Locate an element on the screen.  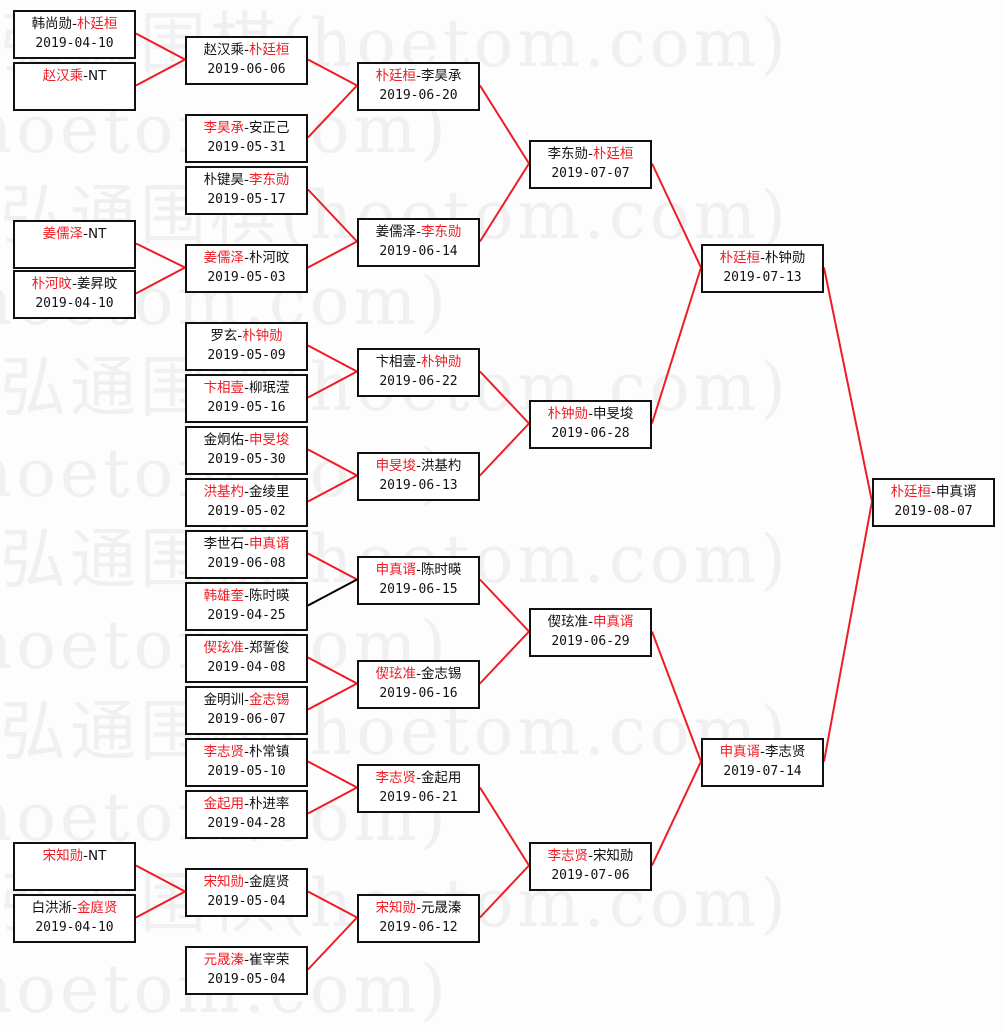
match-box: 姜儒泽-朴河旼 2019-05-03 is located at coordinates (246, 268).